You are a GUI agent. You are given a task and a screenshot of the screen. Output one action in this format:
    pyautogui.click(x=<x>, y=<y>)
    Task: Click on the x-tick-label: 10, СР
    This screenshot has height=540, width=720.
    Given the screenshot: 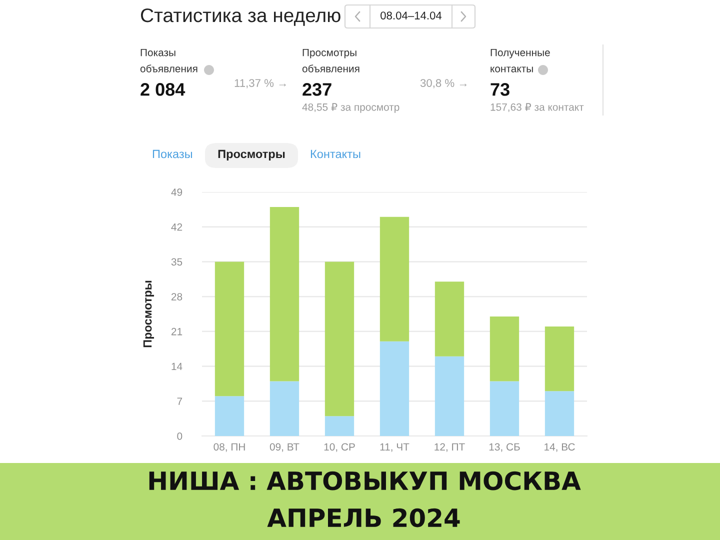 What is the action you would take?
    pyautogui.click(x=339, y=447)
    